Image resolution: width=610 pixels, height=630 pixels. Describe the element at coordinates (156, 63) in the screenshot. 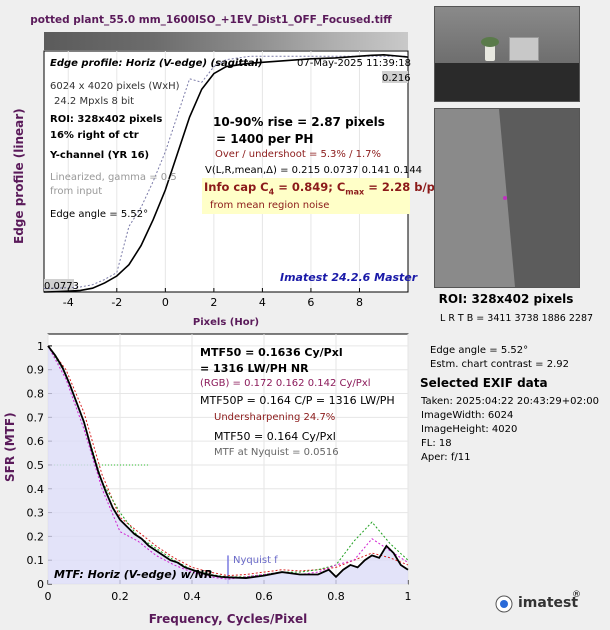

I see `edge-profile-label: Edge profile: Horiz (V-edge) (sagittal)` at that location.